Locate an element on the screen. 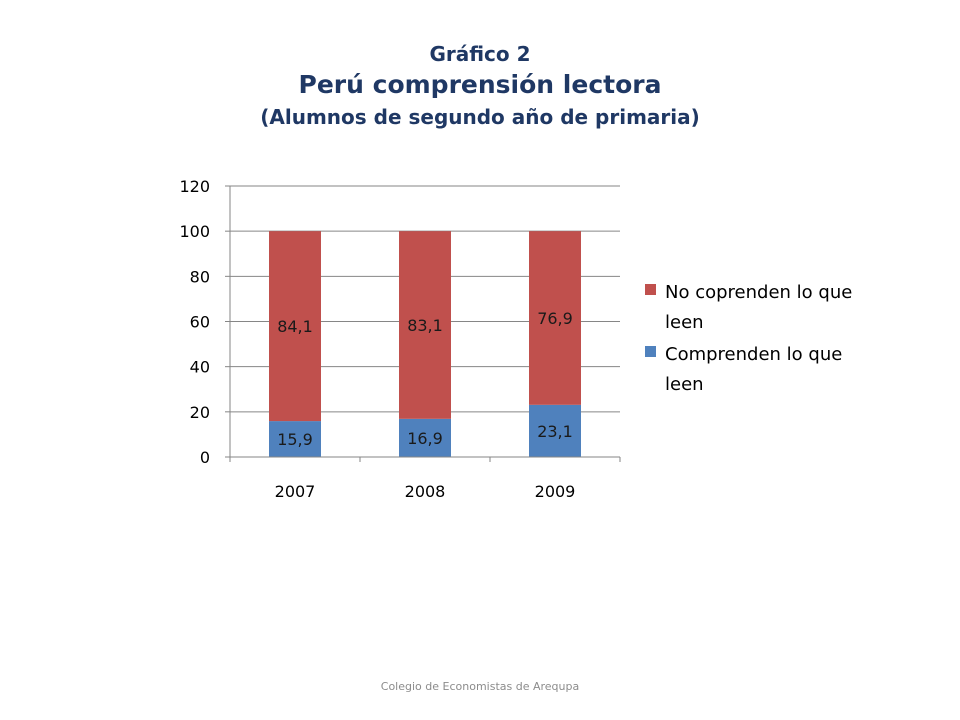  legend-label: No coprenden lo que is located at coordinates (758, 292).